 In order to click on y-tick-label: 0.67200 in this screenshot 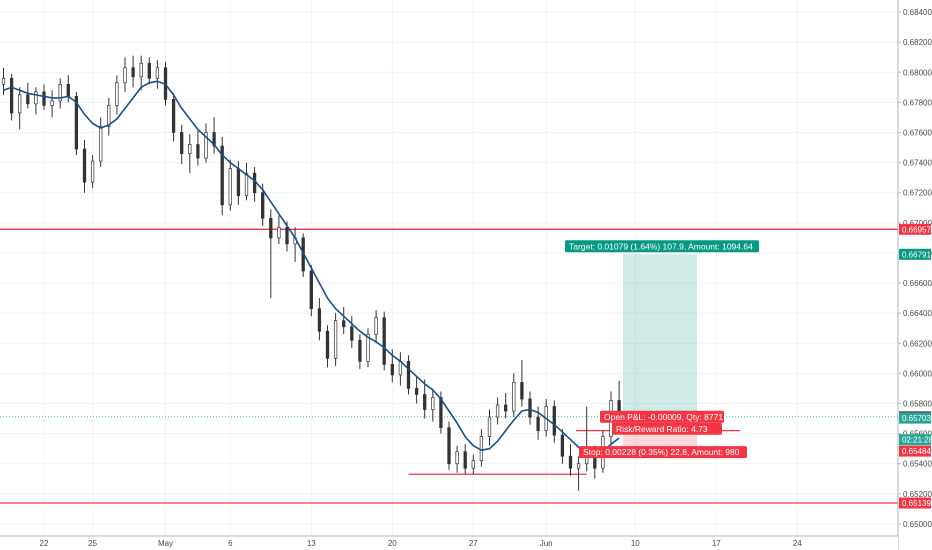, I will do `click(917, 193)`.